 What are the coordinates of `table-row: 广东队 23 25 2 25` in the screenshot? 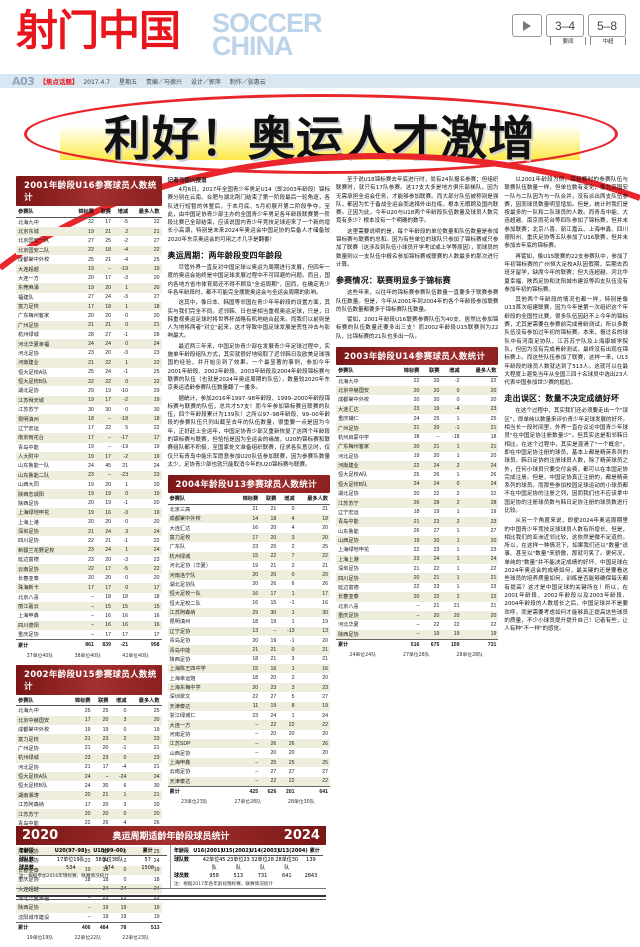 It's located at (249, 546).